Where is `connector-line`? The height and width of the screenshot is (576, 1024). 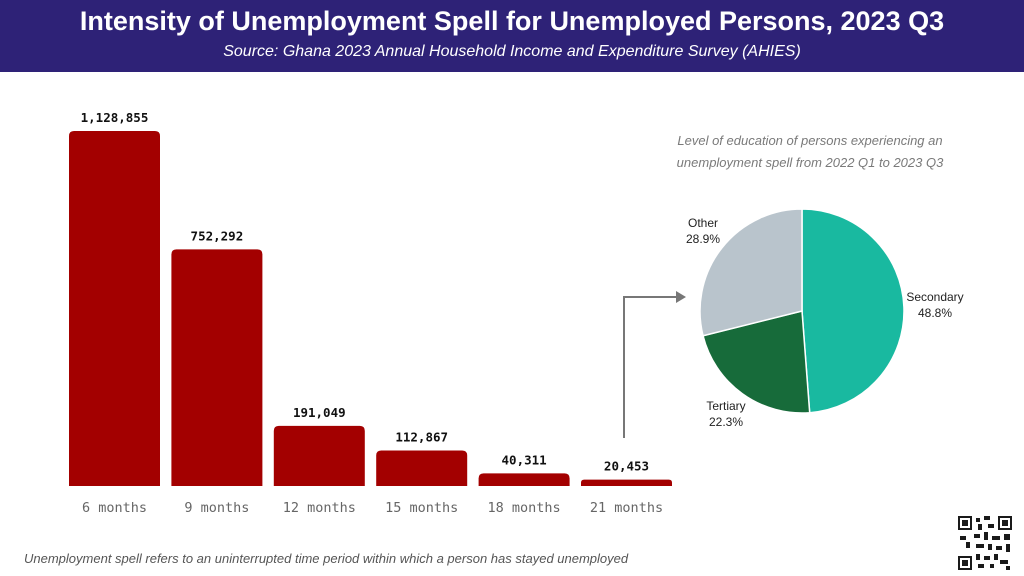 connector-line is located at coordinates (649, 367).